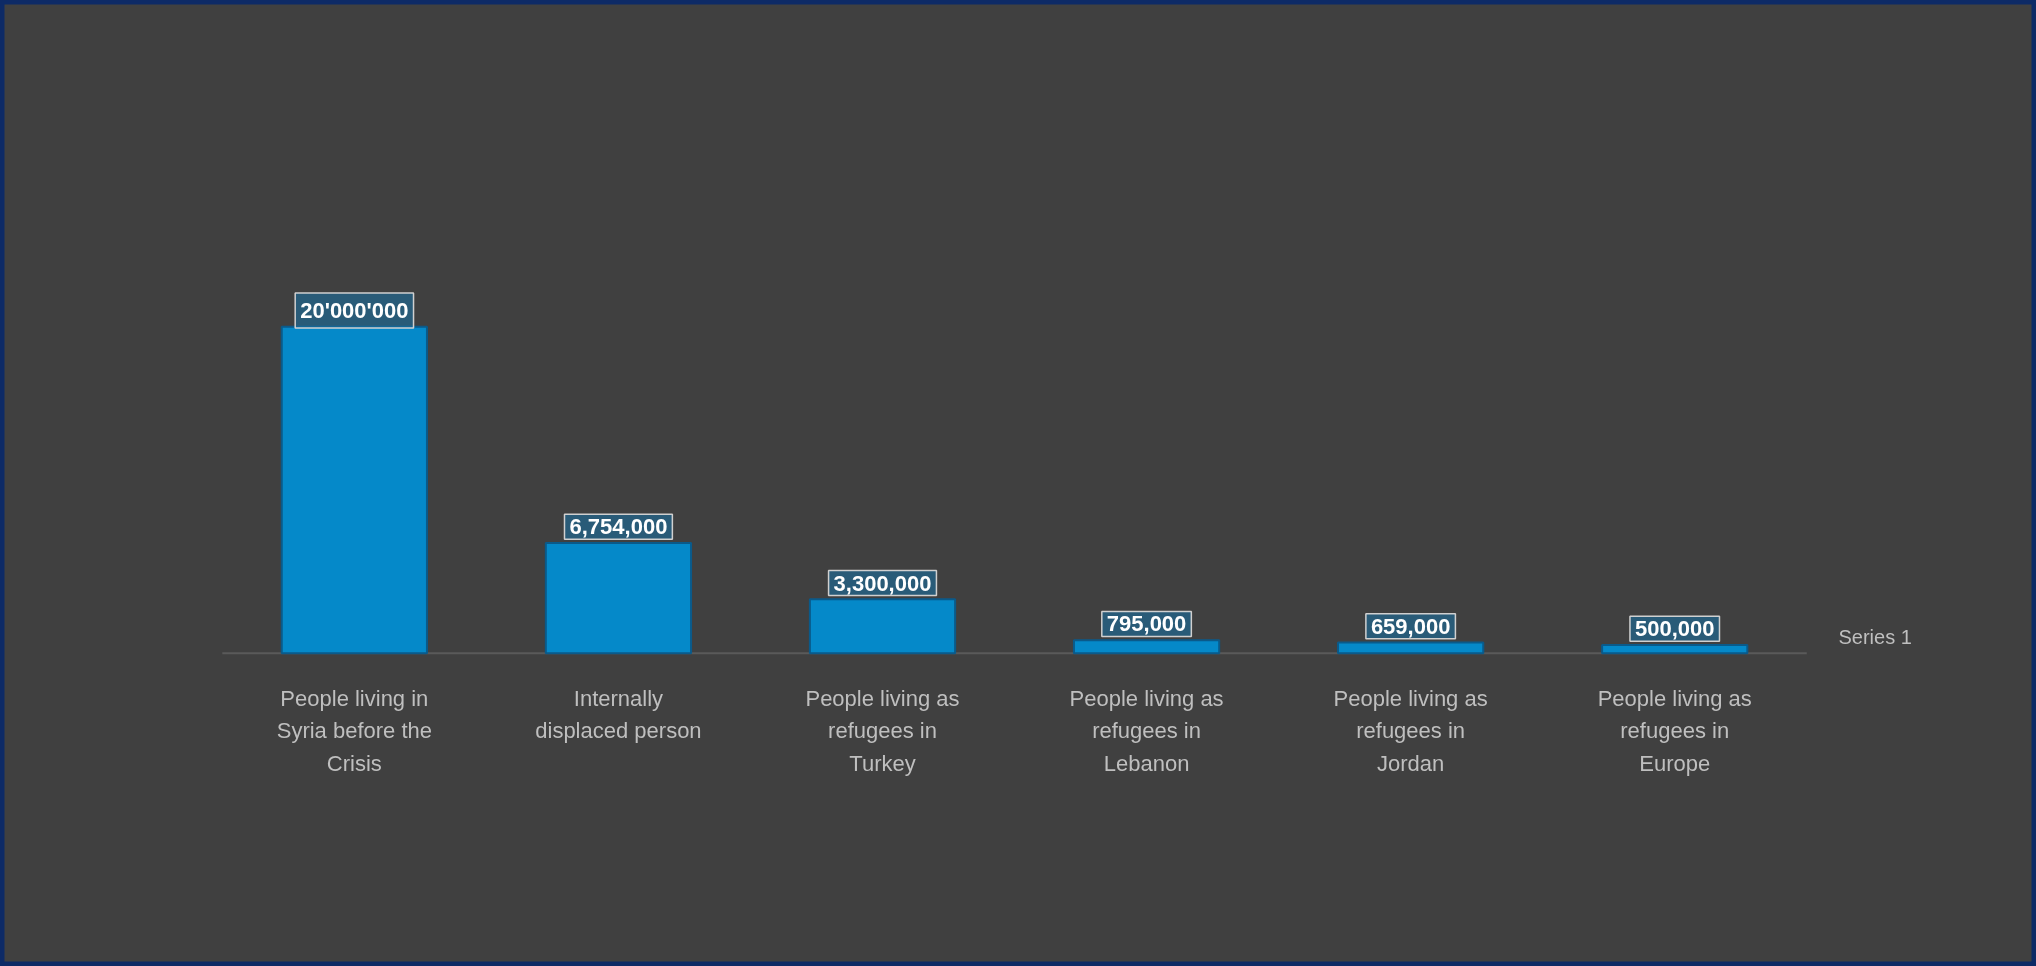 The image size is (2036, 966). I want to click on data-label: 3,300,000, so click(882, 583).